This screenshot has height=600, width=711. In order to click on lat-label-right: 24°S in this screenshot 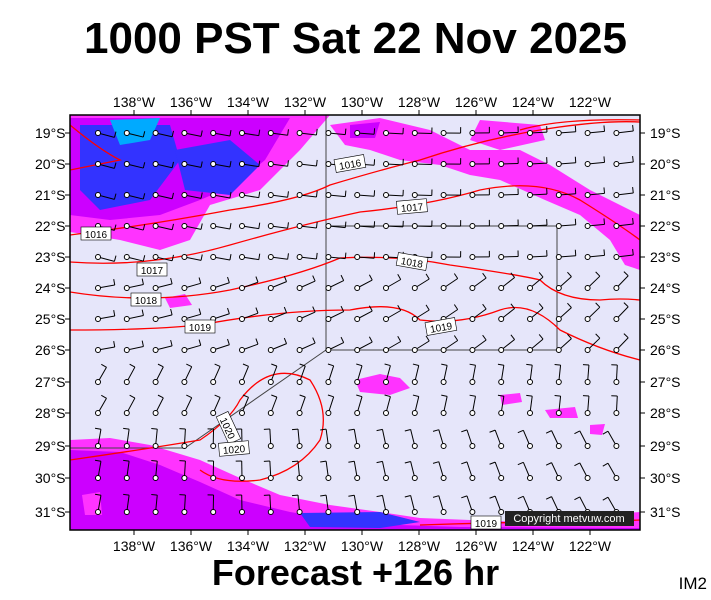, I will do `click(665, 288)`.